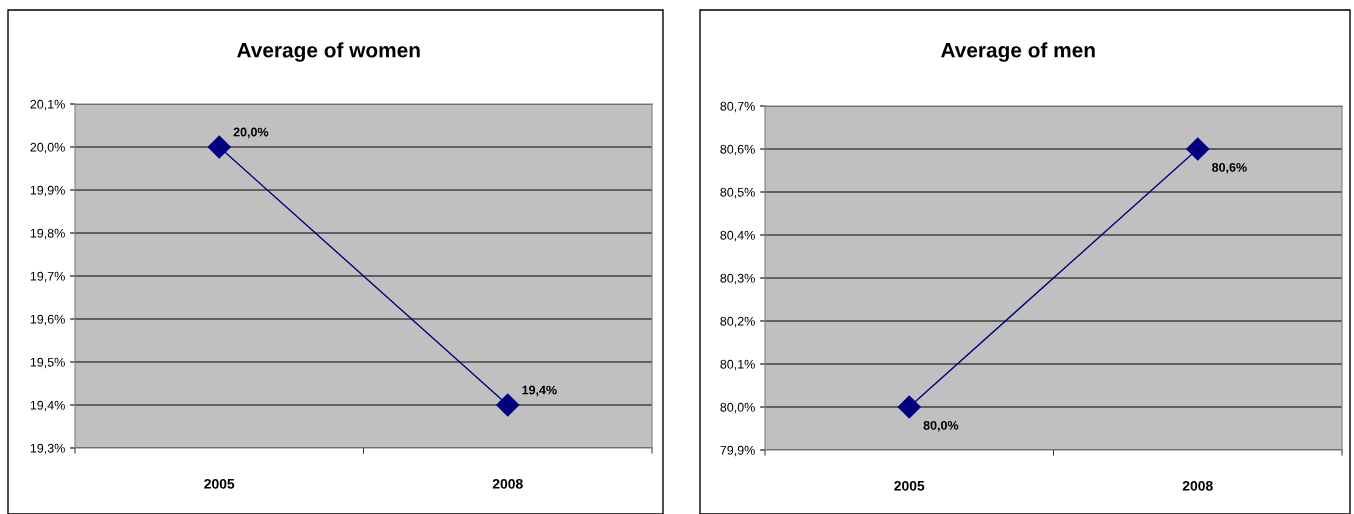 The image size is (1354, 514). Describe the element at coordinates (737, 150) in the screenshot. I see `y-tick-label: 80,6%` at that location.